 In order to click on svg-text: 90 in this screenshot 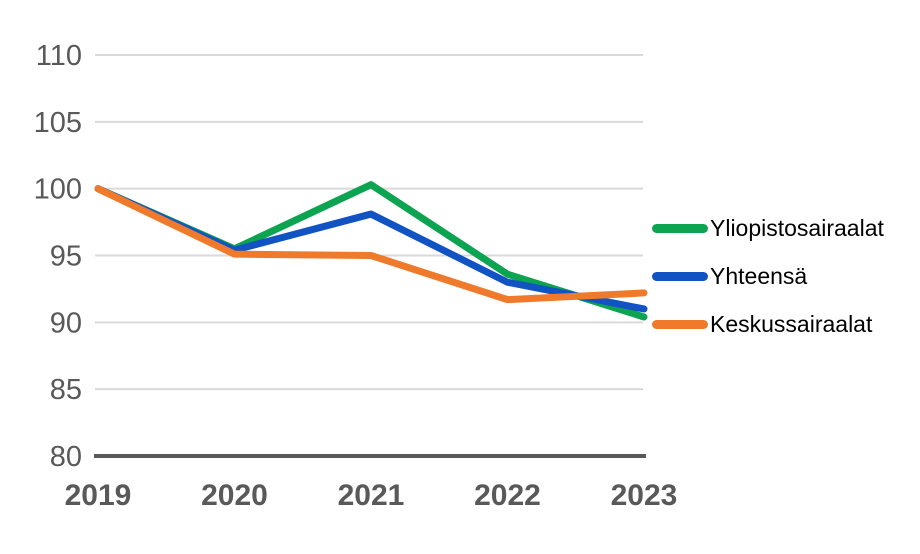, I will do `click(66, 323)`.